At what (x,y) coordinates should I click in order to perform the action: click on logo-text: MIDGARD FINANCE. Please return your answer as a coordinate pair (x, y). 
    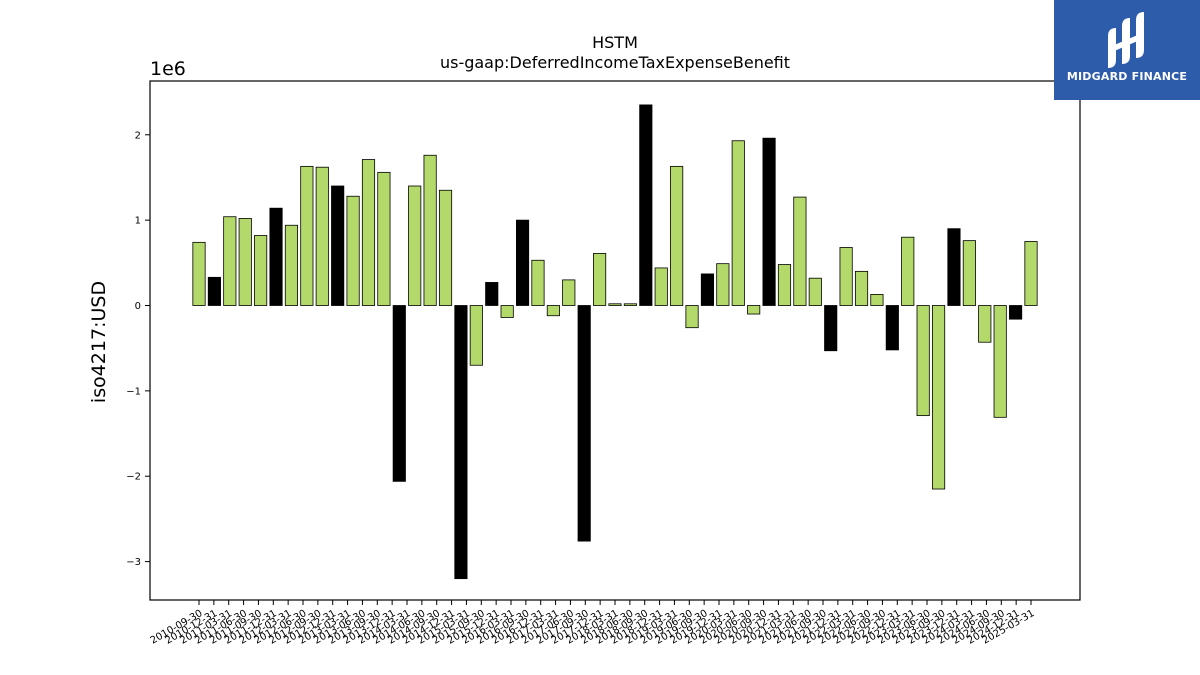
    Looking at the image, I should click on (1127, 76).